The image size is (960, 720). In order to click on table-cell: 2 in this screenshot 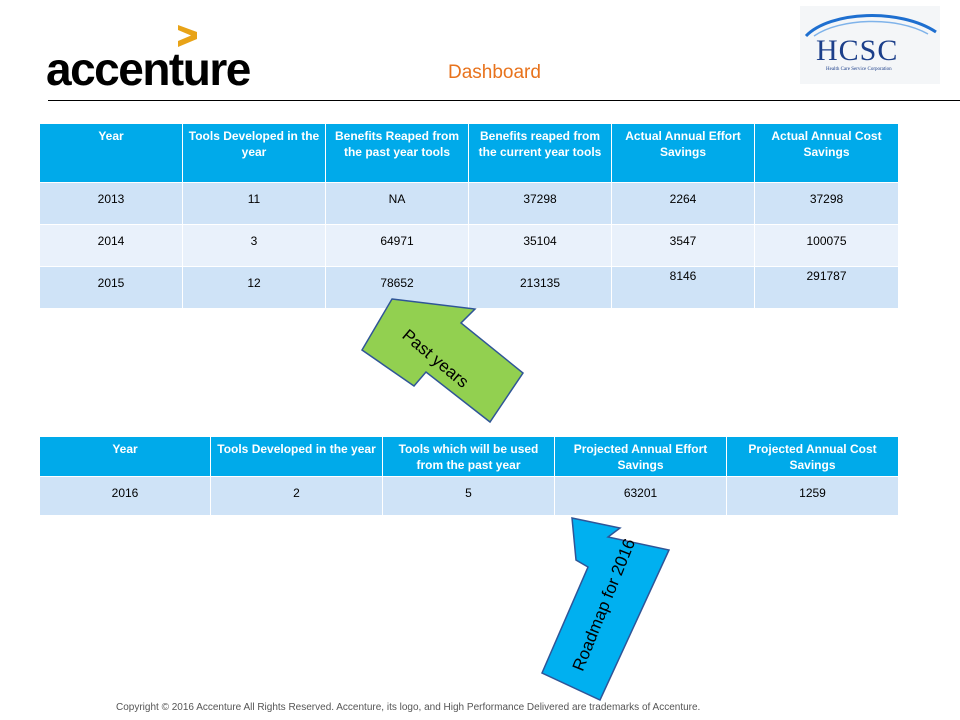, I will do `click(296, 496)`.